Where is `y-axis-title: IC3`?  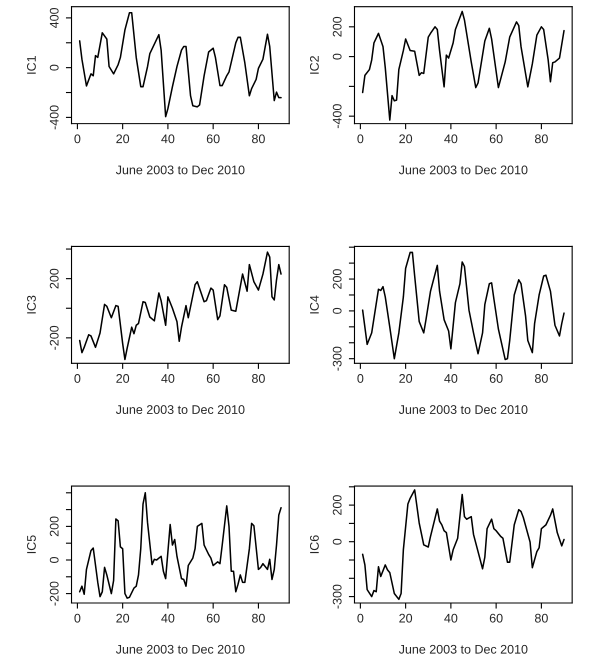 y-axis-title: IC3 is located at coordinates (31, 305).